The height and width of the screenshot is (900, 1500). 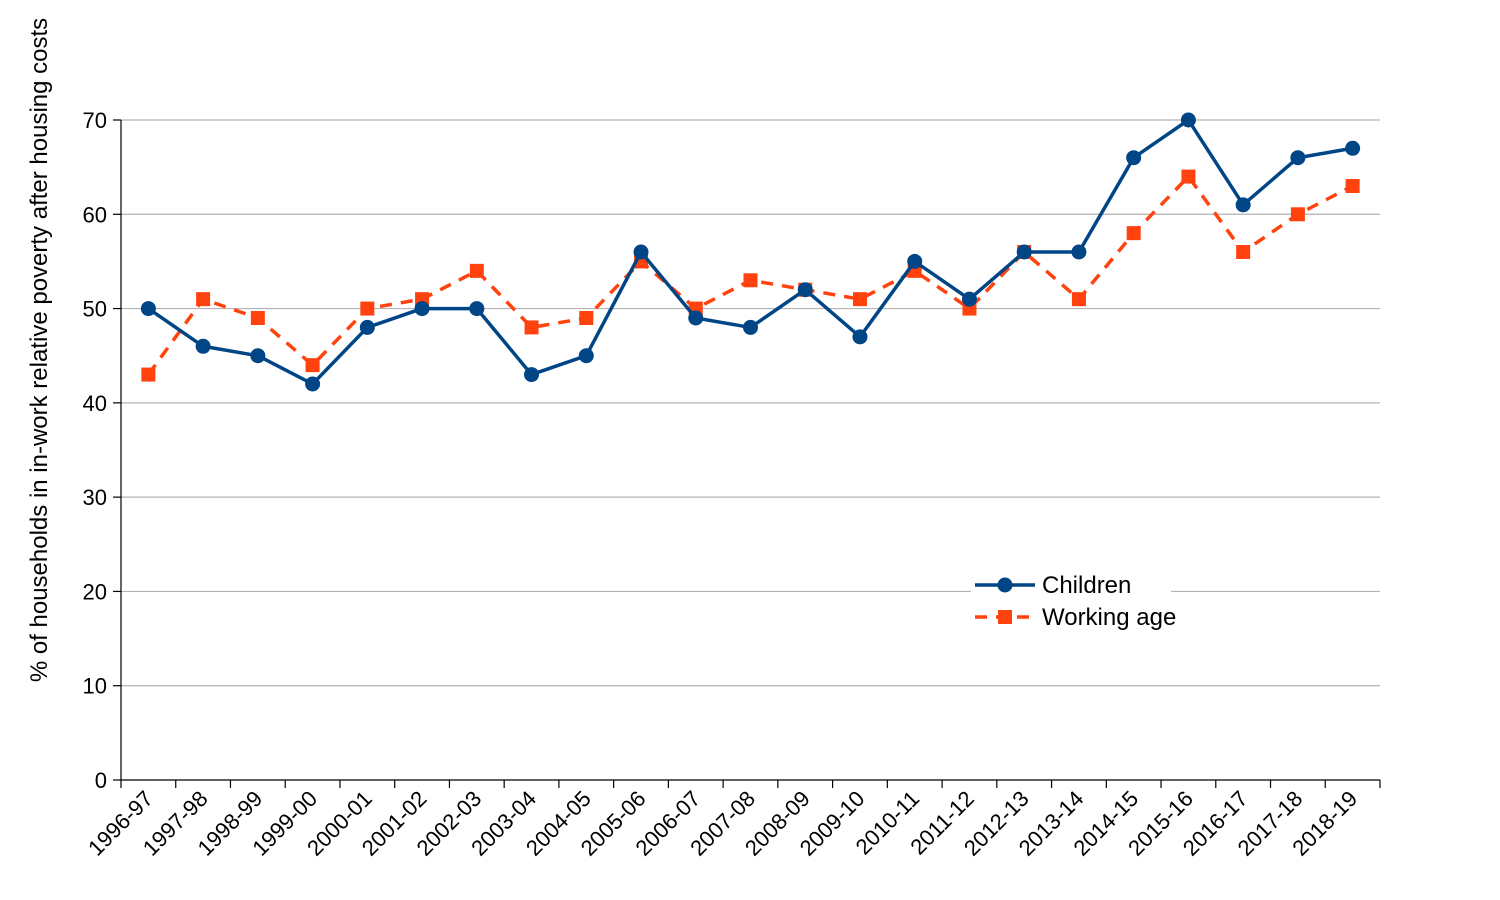 I want to click on legend: Children Working age, so click(x=1073, y=598).